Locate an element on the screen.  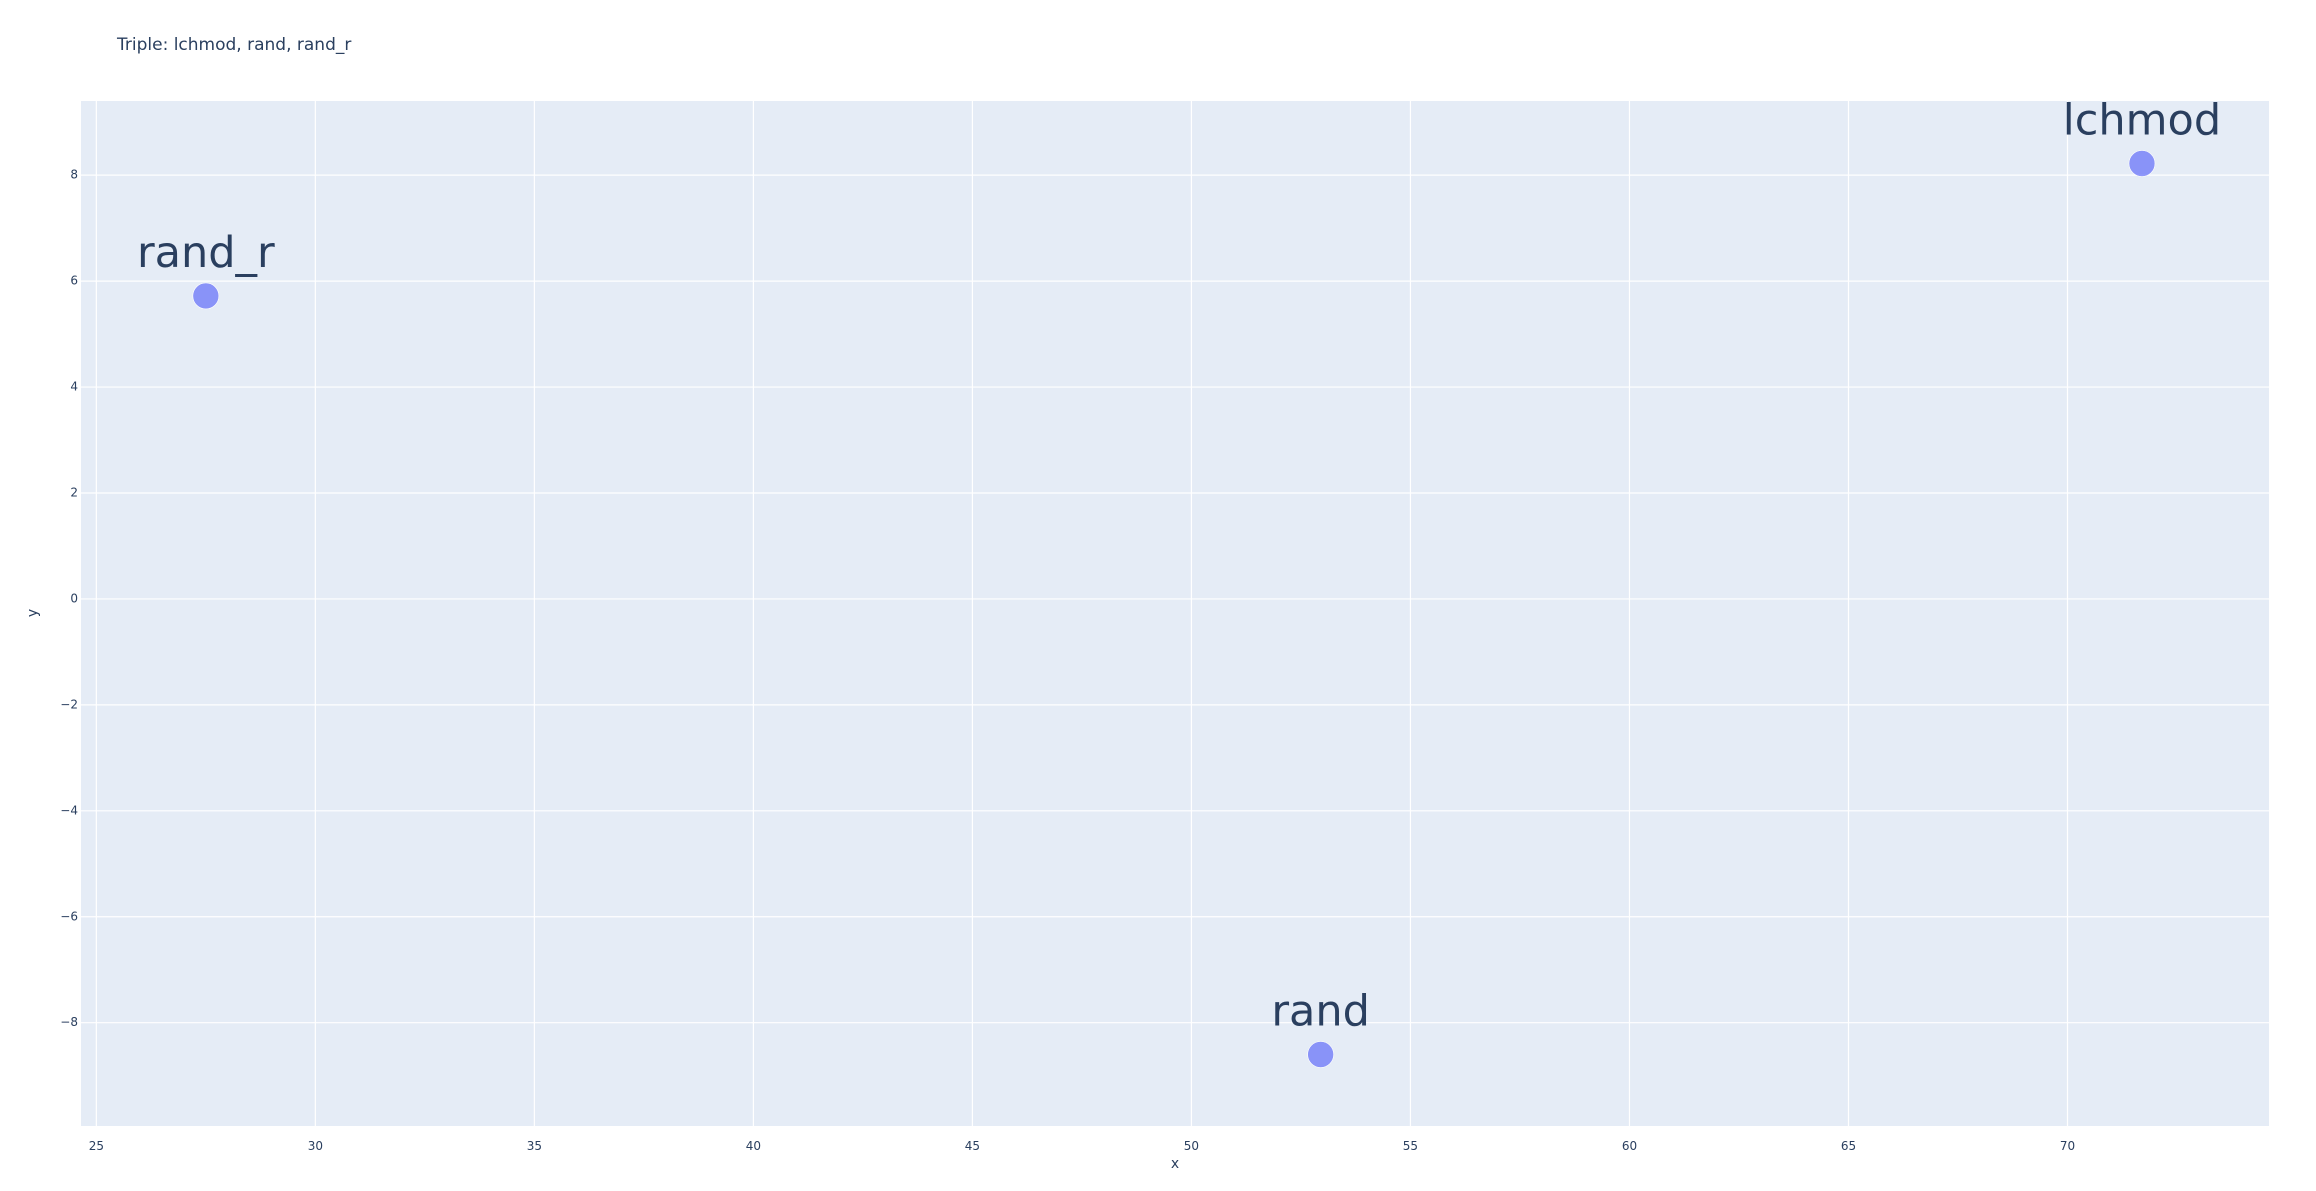
x-tick-label: 40 is located at coordinates (753, 1146).